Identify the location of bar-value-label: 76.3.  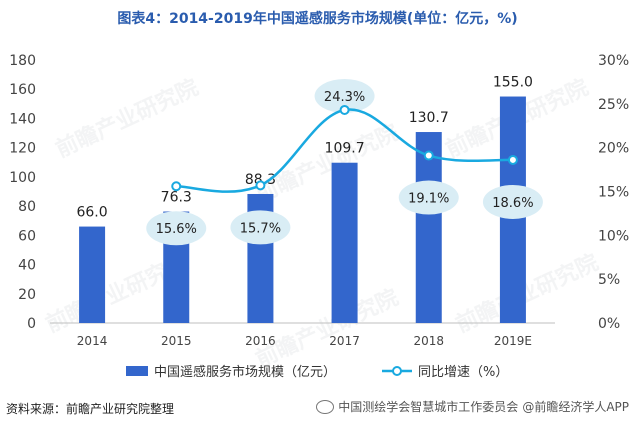
(176, 198).